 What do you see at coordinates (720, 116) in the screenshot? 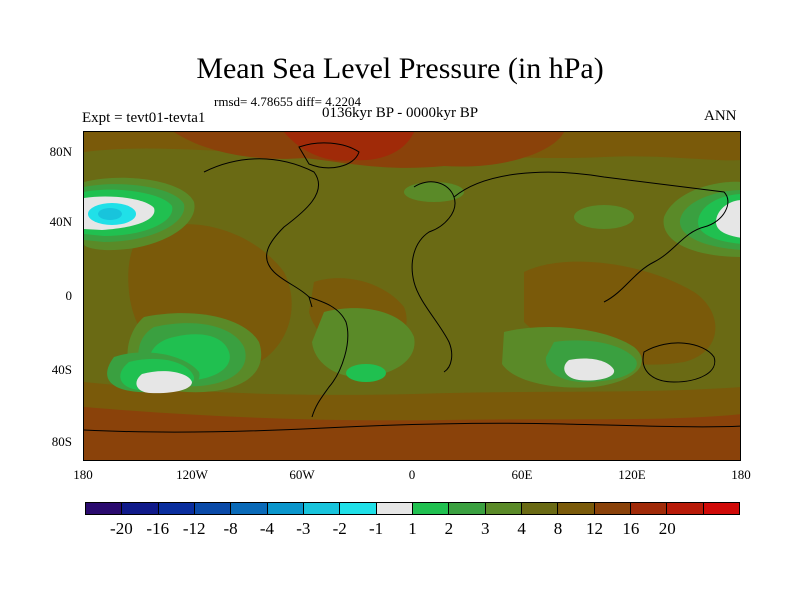
I see `season-label: ANN` at bounding box center [720, 116].